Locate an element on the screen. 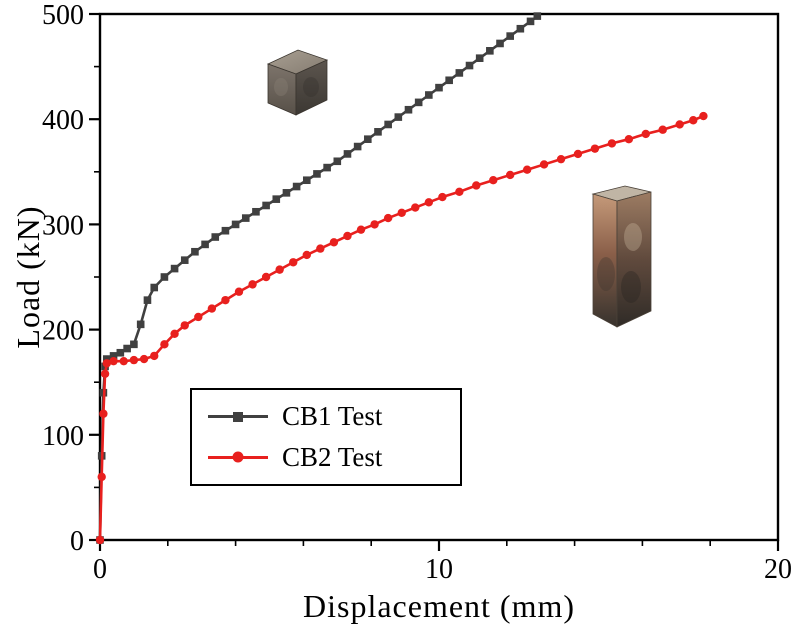 The height and width of the screenshot is (636, 800). cube-specimen-graphic is located at coordinates (297, 82).